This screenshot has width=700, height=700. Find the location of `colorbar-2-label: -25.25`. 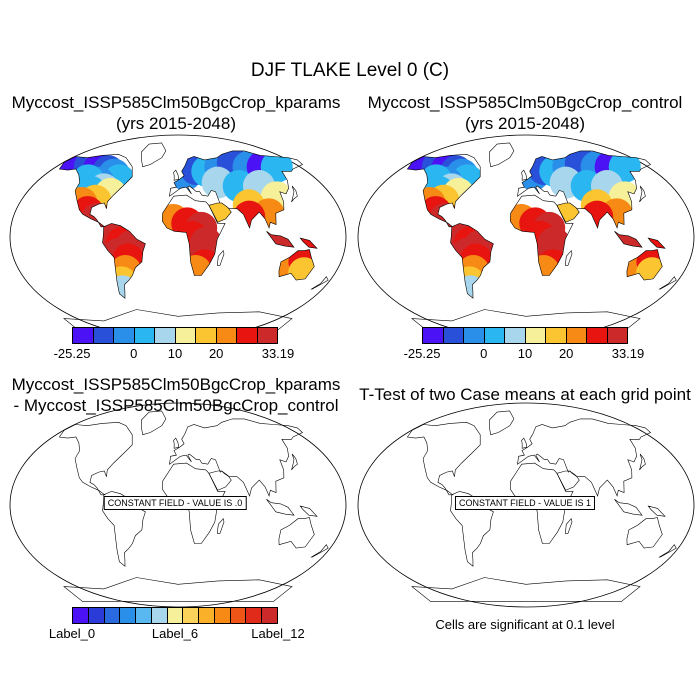

colorbar-2-label: -25.25 is located at coordinates (422, 353).